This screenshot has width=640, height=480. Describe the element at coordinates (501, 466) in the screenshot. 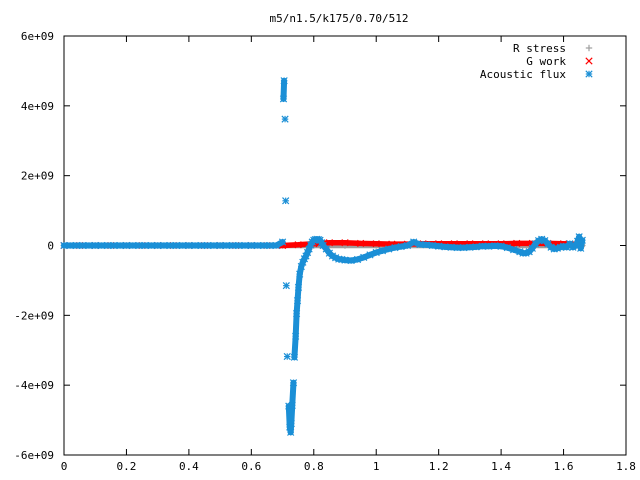

I see `x-tick-label: 1.4` at that location.